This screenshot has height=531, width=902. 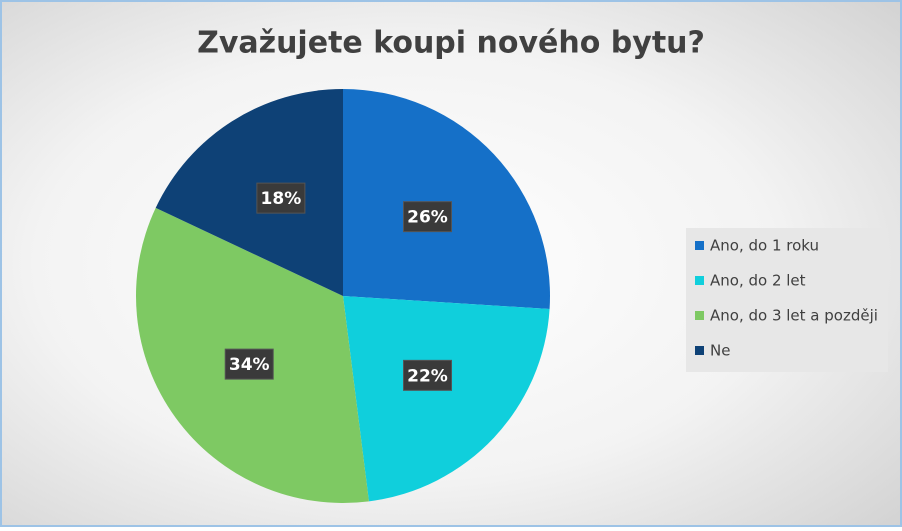 What do you see at coordinates (758, 281) in the screenshot?
I see `legend-label: Ano, do 2 let` at bounding box center [758, 281].